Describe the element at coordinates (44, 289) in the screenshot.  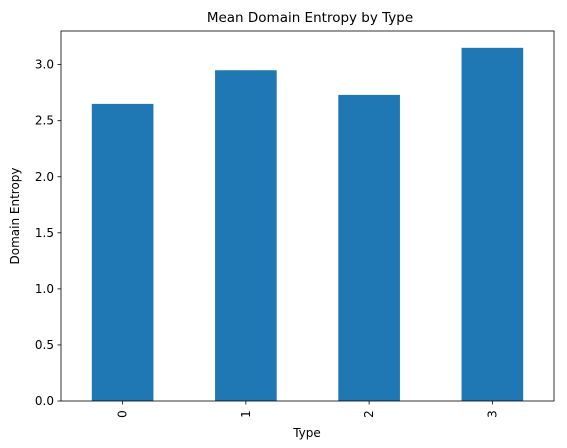
I see `y-tick-label: 1.0` at that location.